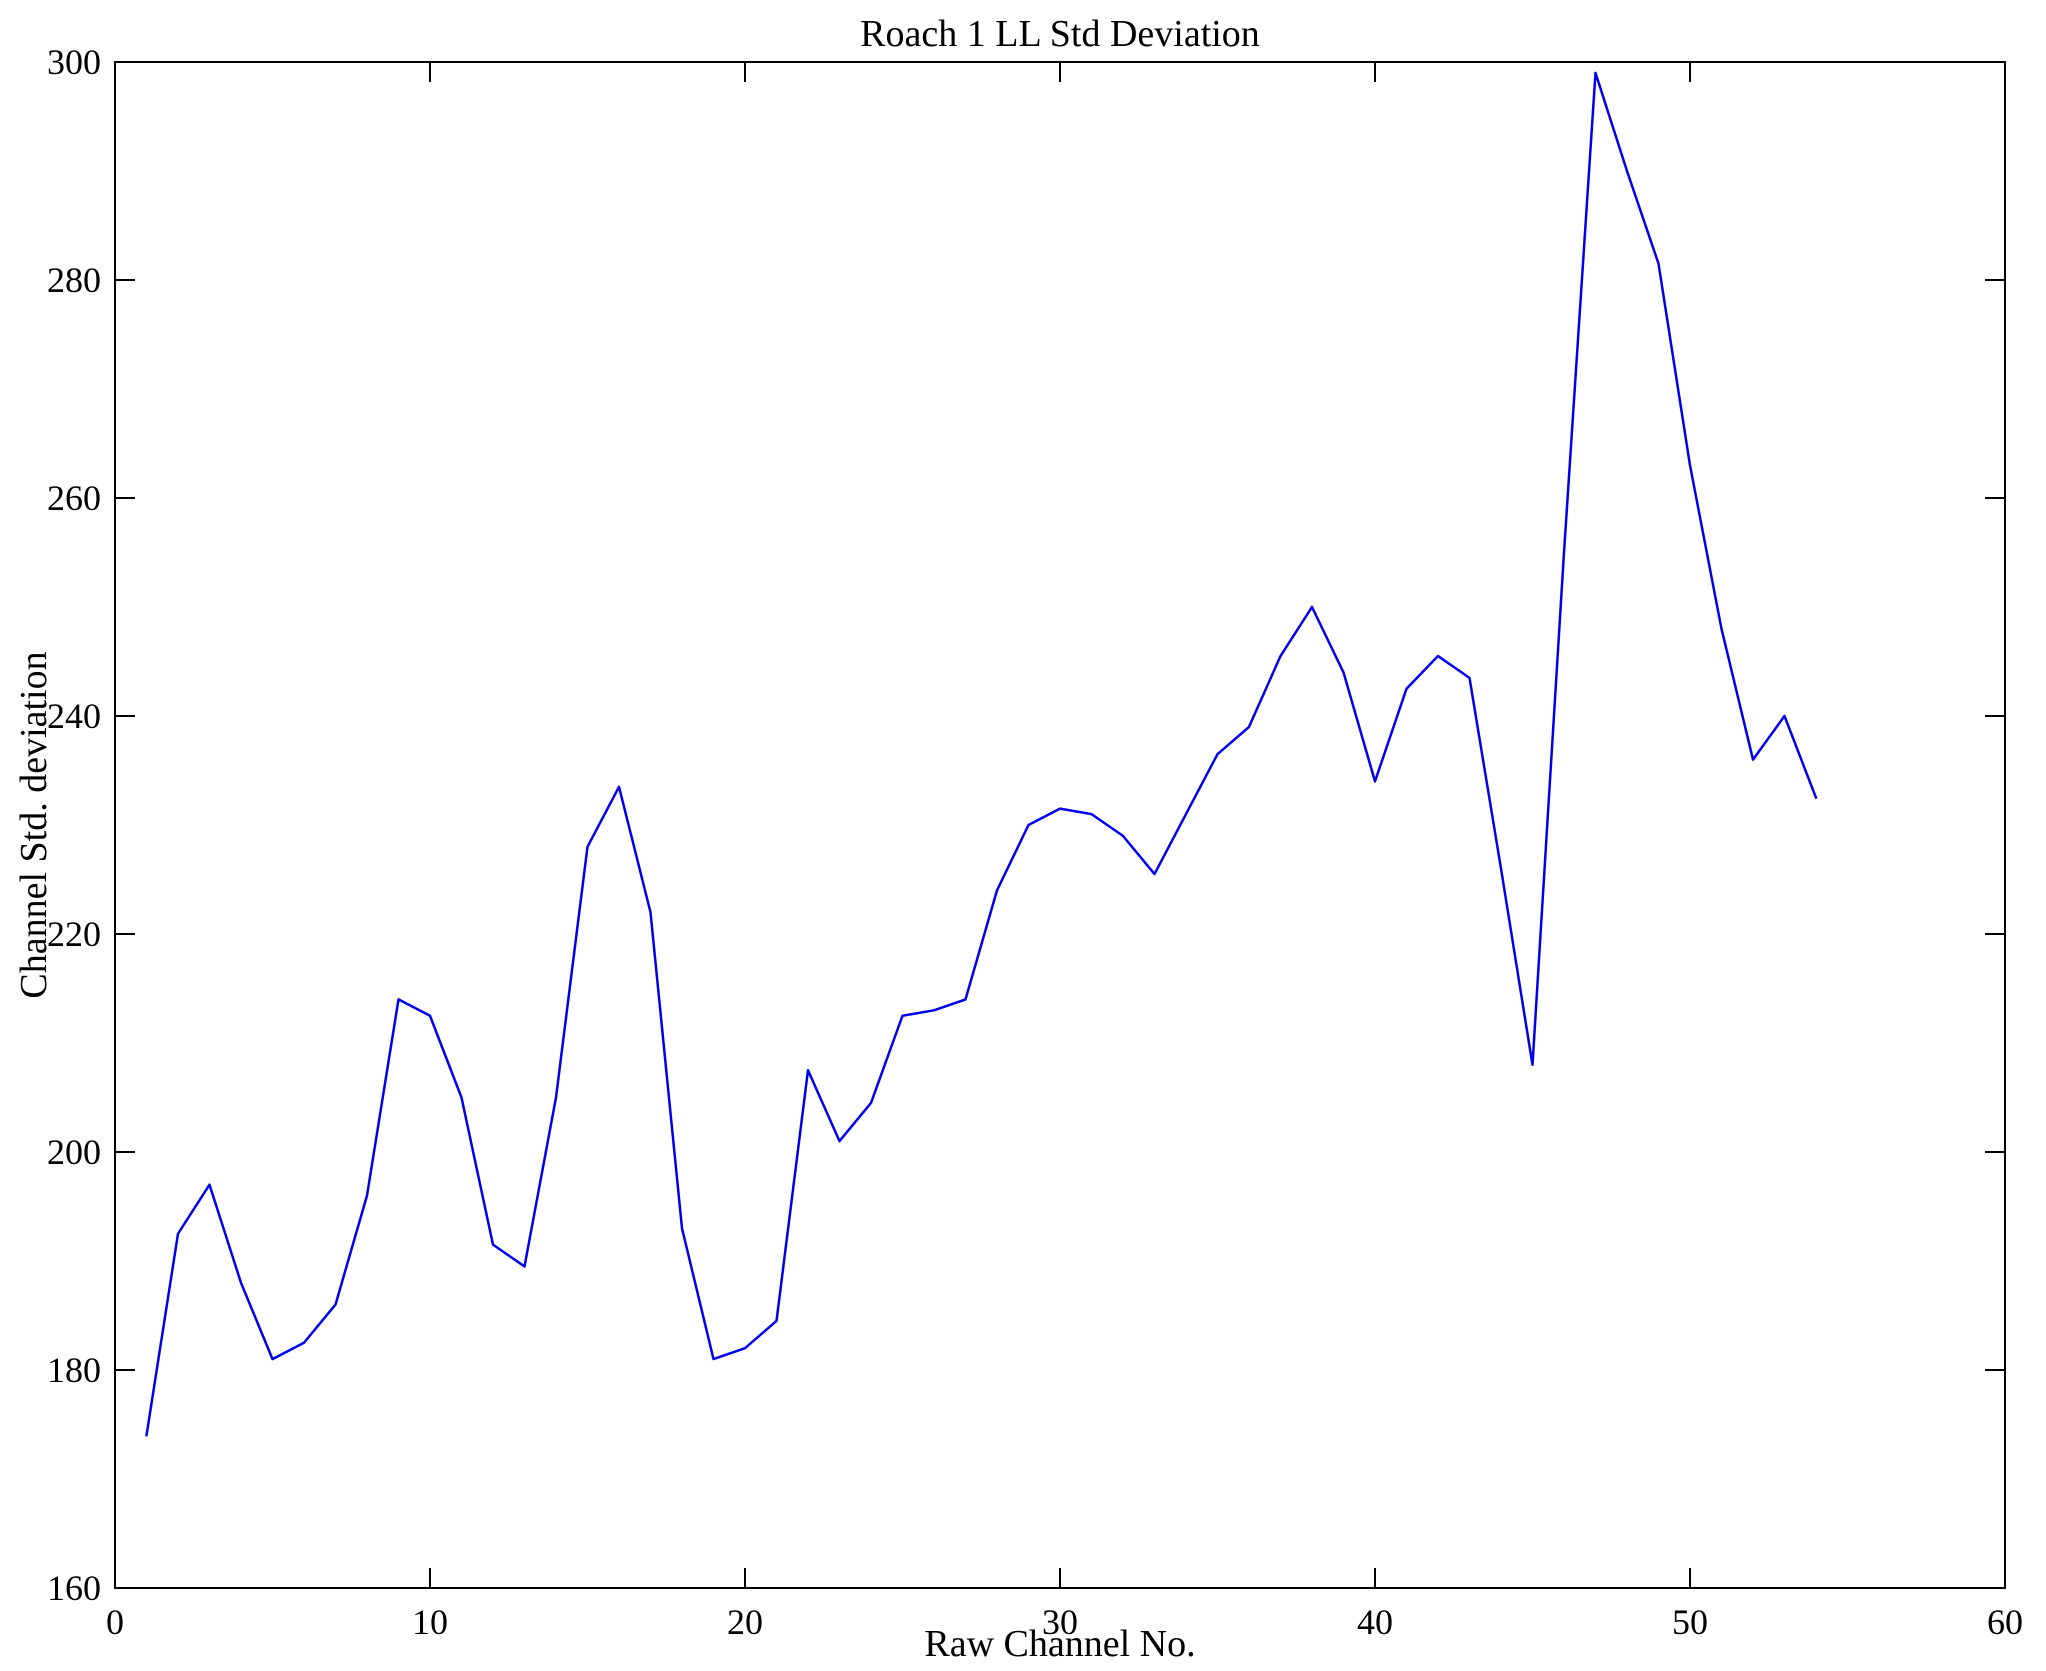 The image size is (2046, 1671). What do you see at coordinates (74, 1370) in the screenshot?
I see `y-tick-label: 180` at bounding box center [74, 1370].